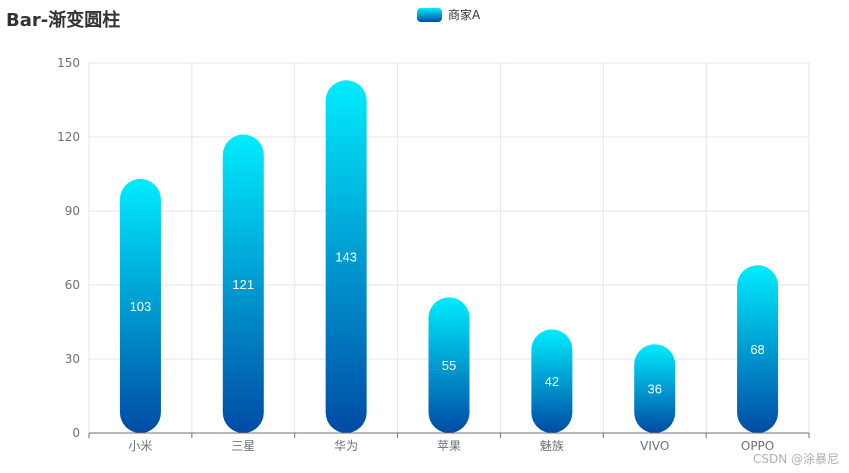 The width and height of the screenshot is (849, 473). Describe the element at coordinates (552, 445) in the screenshot. I see `x-tick-label: 魅族` at that location.